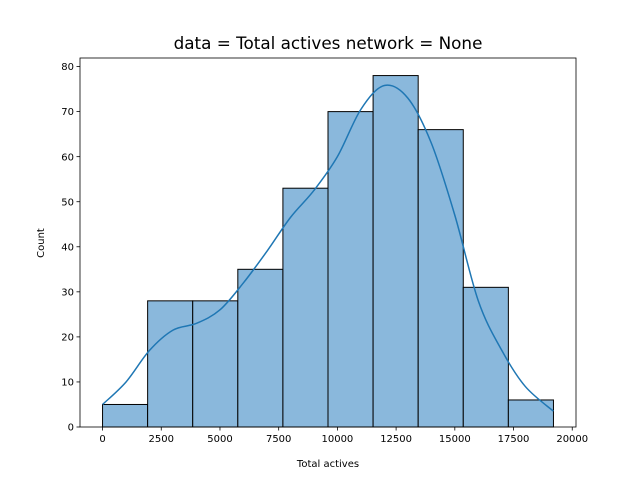 This screenshot has height=480, width=640. What do you see at coordinates (67, 292) in the screenshot?
I see `y-tick-label: 30` at bounding box center [67, 292].